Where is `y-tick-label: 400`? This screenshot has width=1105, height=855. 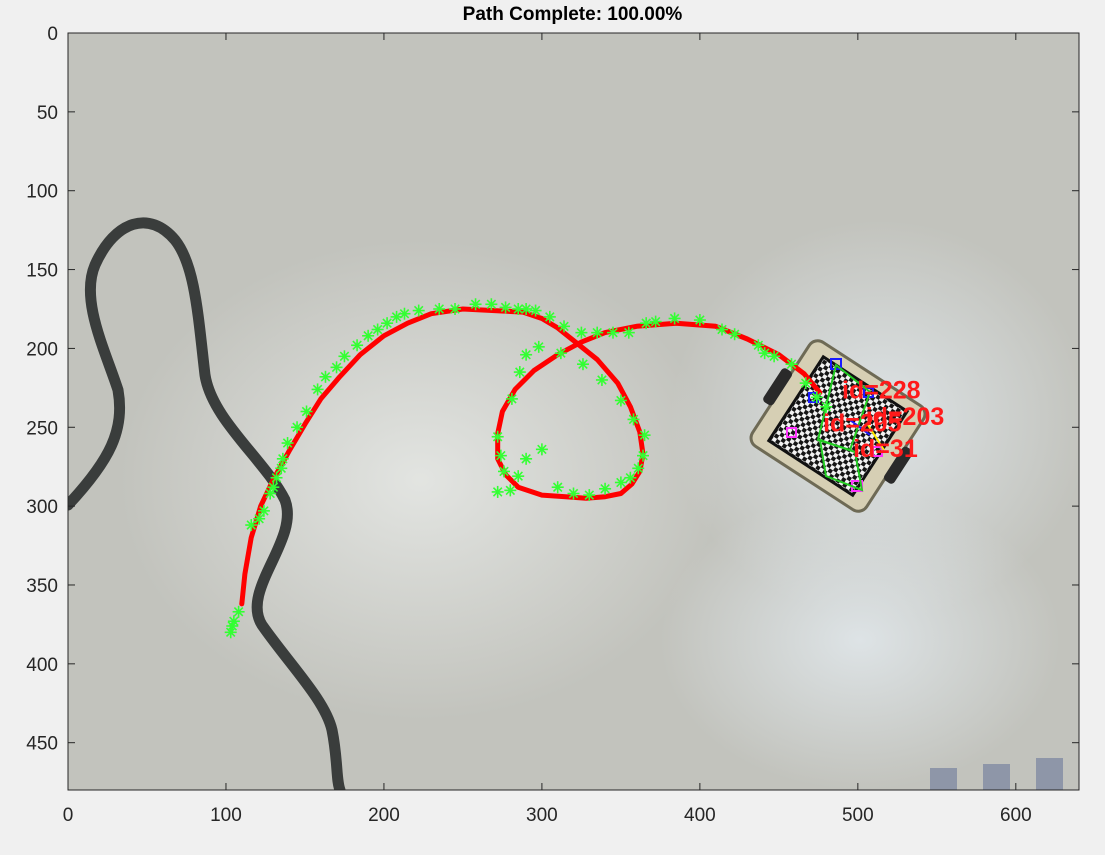
y-tick-label: 400 is located at coordinates (42, 665).